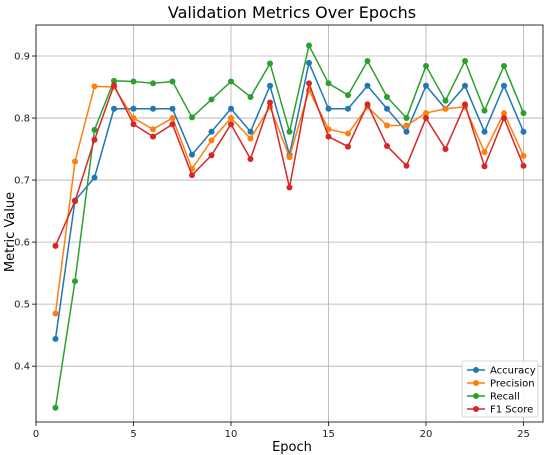 The image size is (550, 455). What do you see at coordinates (476, 409) in the screenshot?
I see `legend-marker-f1-score` at bounding box center [476, 409].